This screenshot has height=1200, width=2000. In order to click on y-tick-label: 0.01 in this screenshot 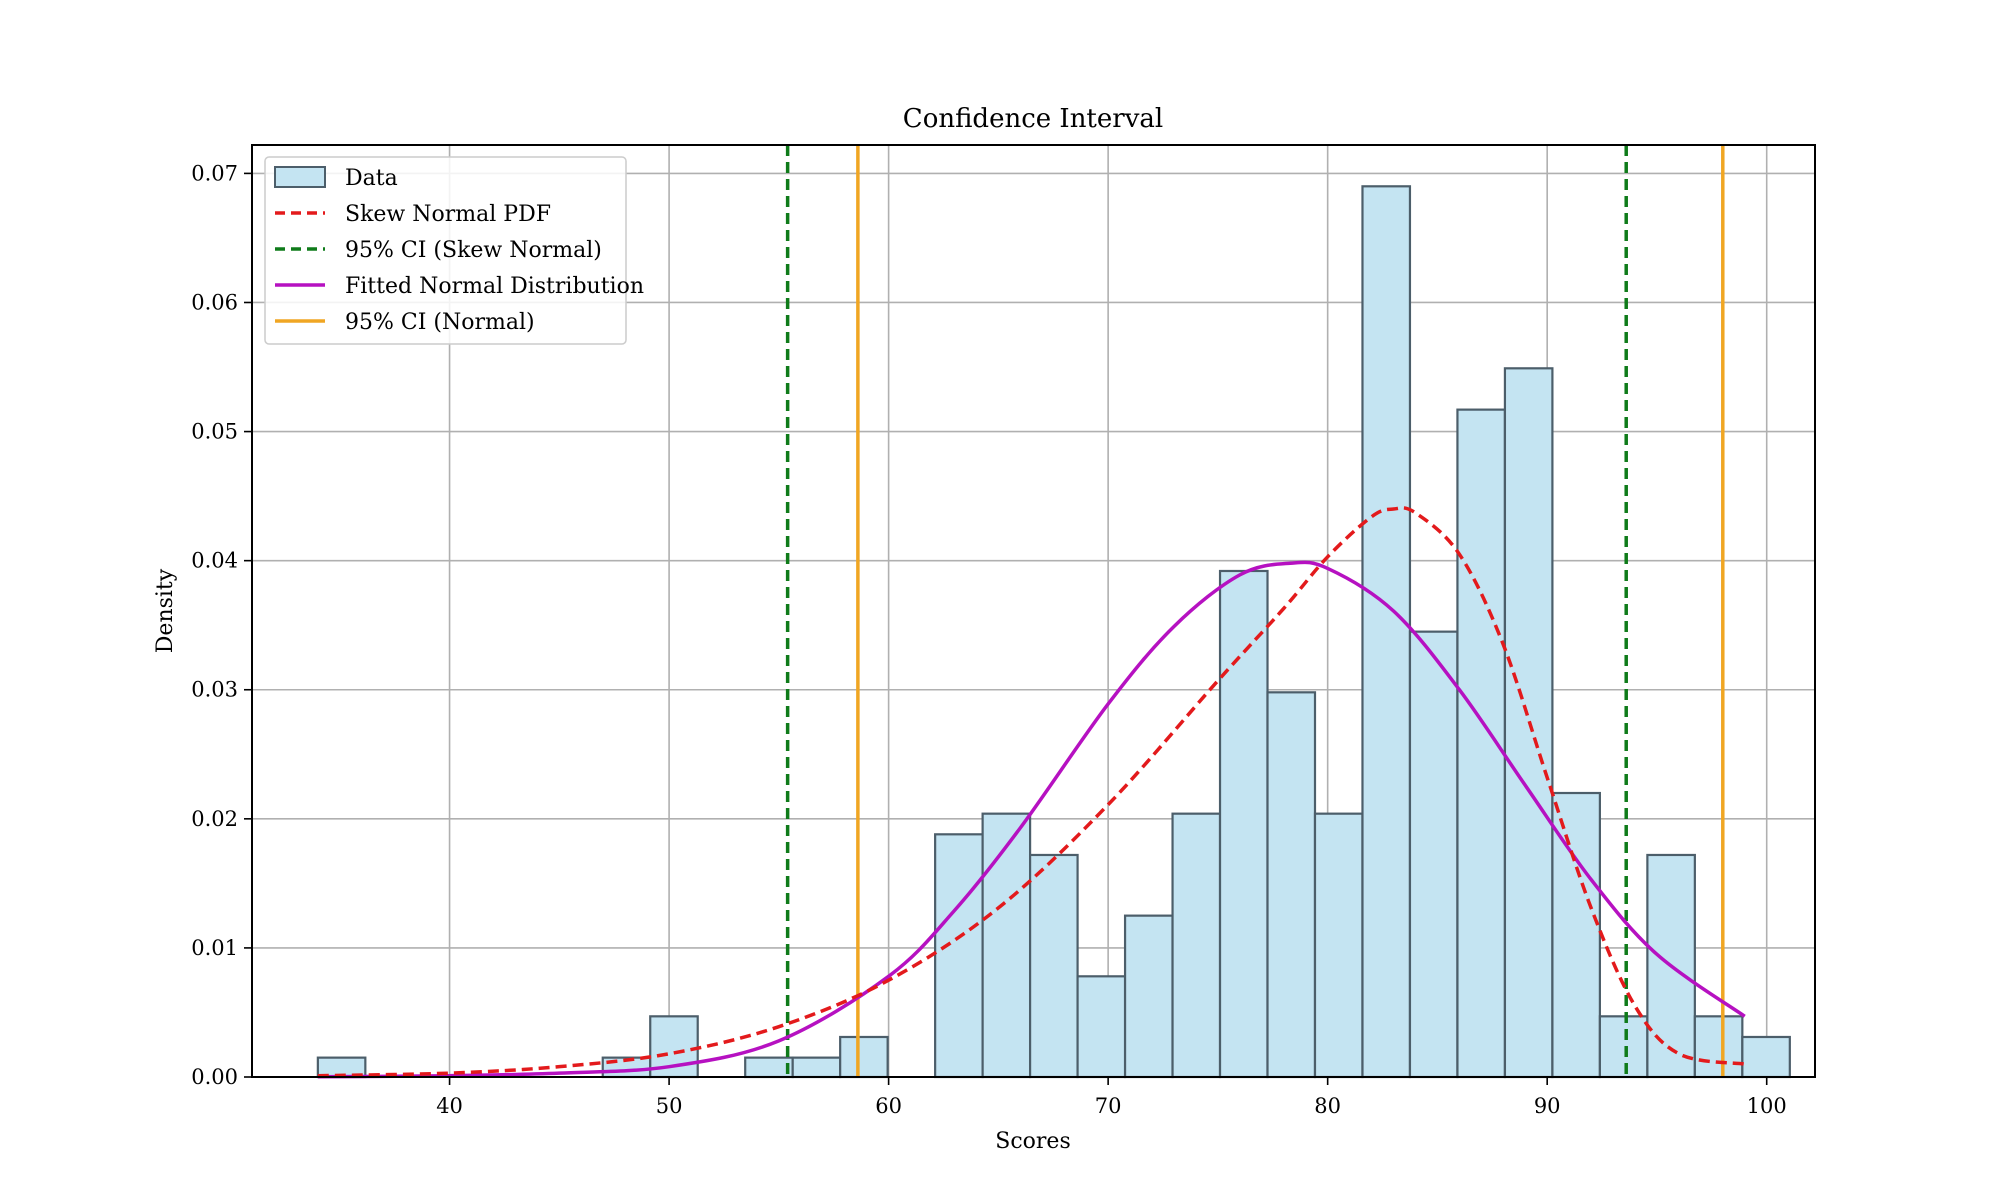, I will do `click(214, 948)`.